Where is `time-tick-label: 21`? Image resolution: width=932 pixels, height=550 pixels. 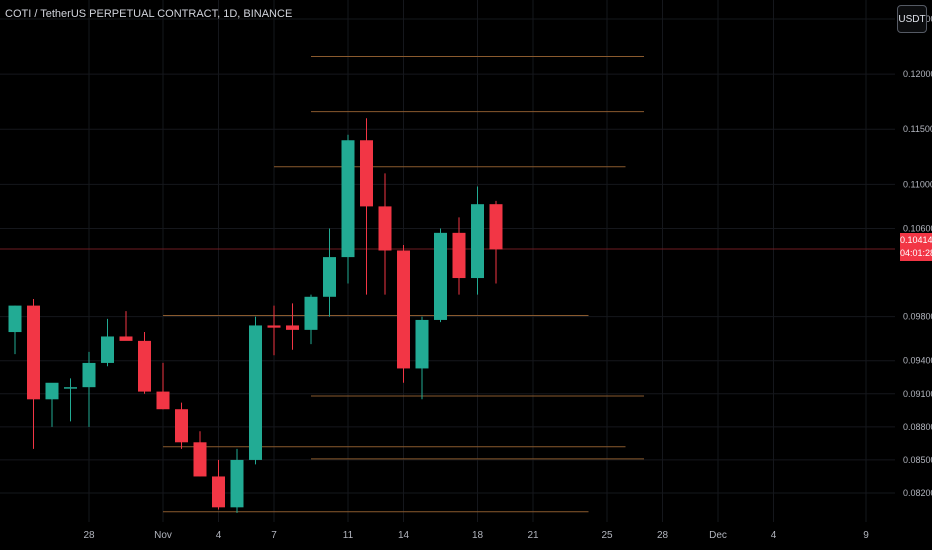
time-tick-label: 21 is located at coordinates (533, 535).